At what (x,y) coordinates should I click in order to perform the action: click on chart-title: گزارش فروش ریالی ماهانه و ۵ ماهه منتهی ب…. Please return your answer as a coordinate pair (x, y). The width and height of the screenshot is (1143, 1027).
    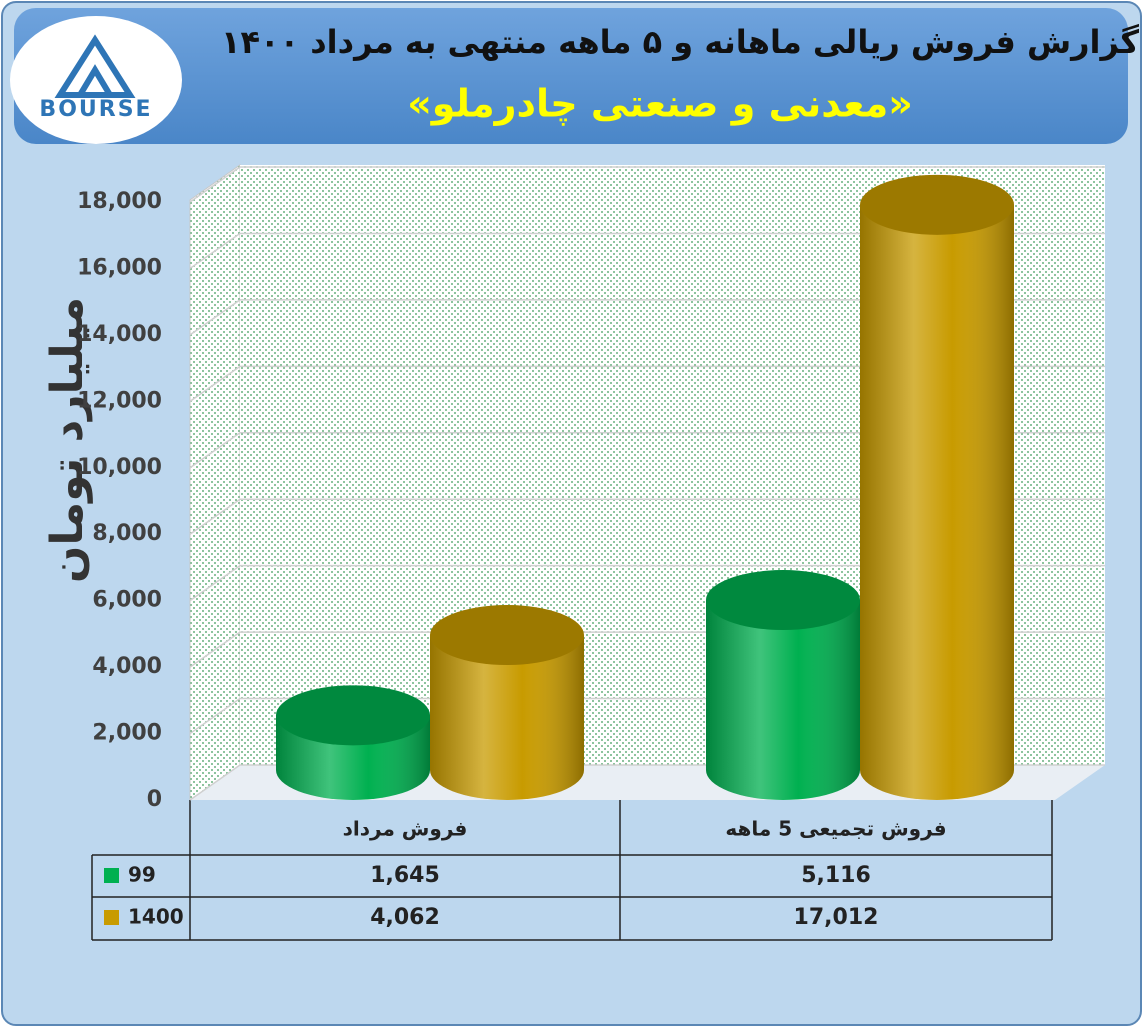
    Looking at the image, I should click on (680, 42).